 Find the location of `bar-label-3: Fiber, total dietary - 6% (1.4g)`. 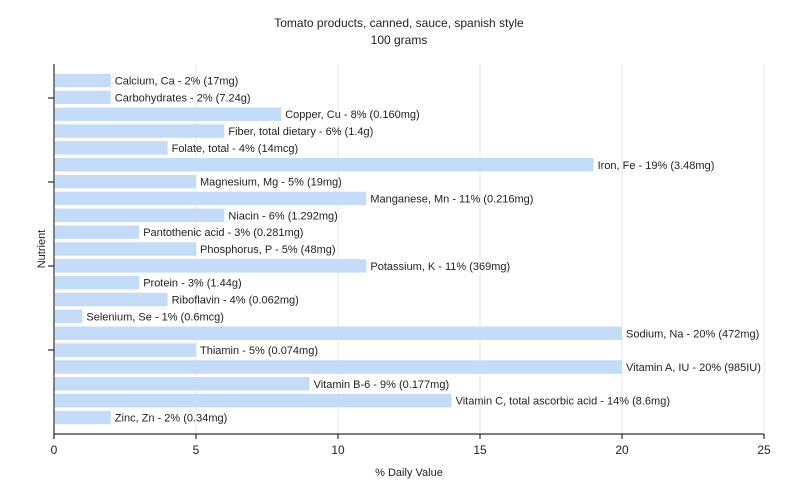

bar-label-3: Fiber, total dietary - 6% (1.4g) is located at coordinates (300, 132).